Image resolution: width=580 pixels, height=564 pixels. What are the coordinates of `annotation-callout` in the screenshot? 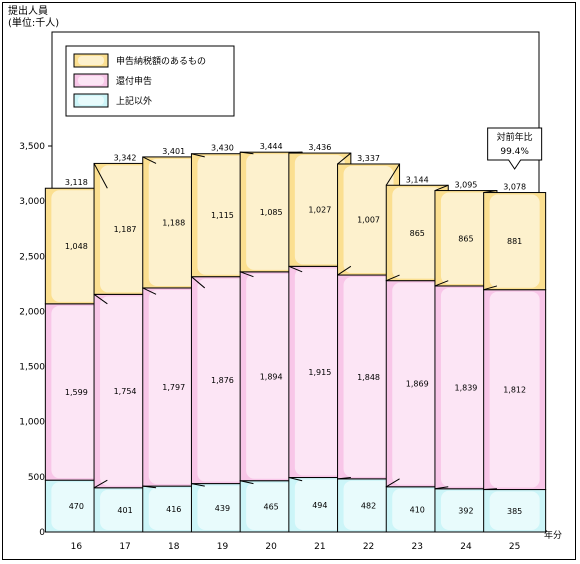 It's located at (515, 148).